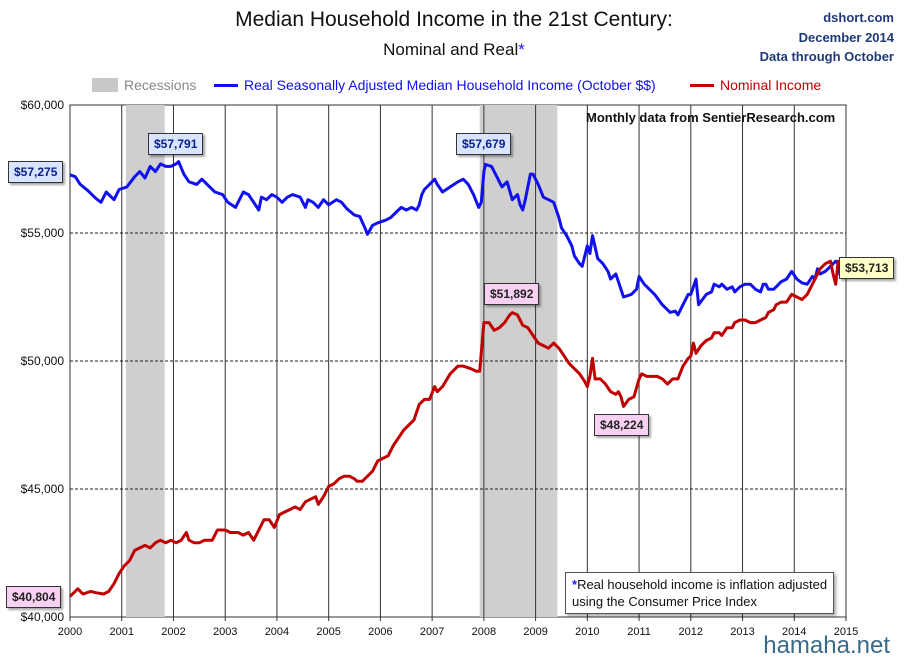 The width and height of the screenshot is (908, 662). Describe the element at coordinates (742, 632) in the screenshot. I see `x-tick-label: 2013` at that location.